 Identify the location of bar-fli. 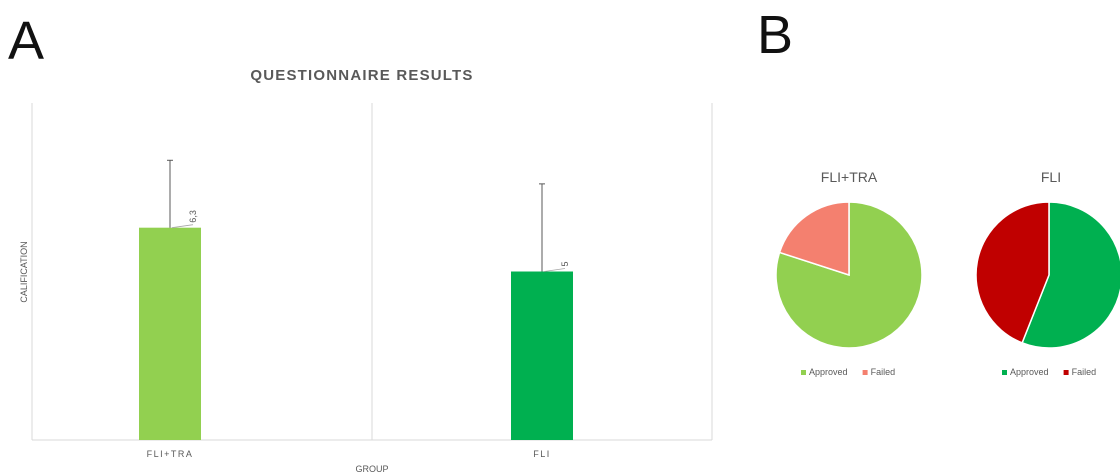
(542, 355).